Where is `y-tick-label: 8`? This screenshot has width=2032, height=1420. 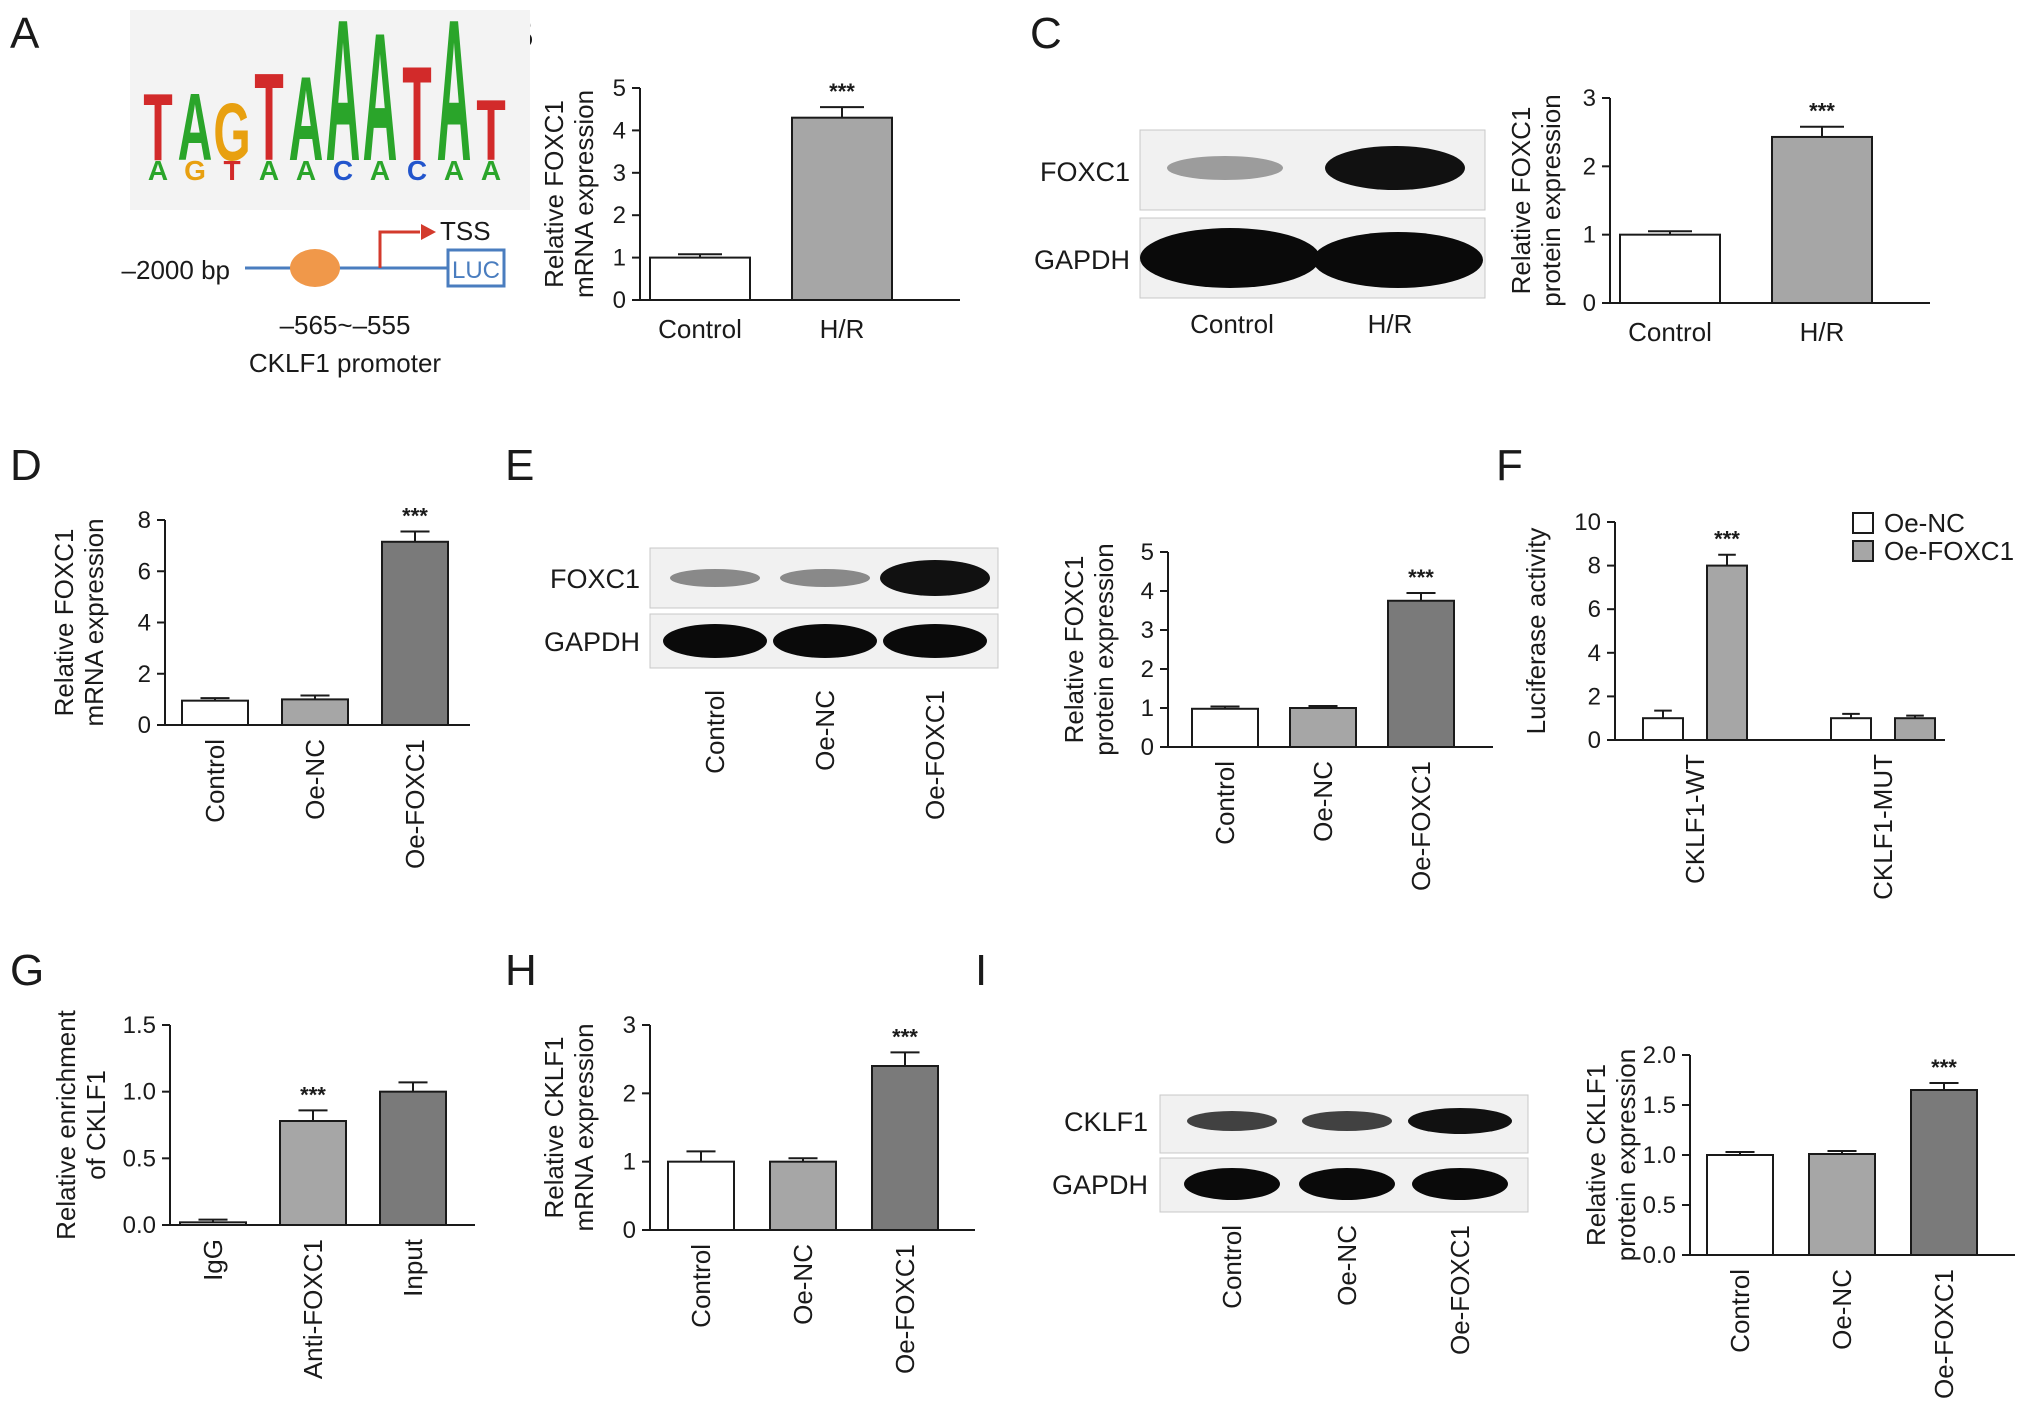
y-tick-label: 8 is located at coordinates (144, 520).